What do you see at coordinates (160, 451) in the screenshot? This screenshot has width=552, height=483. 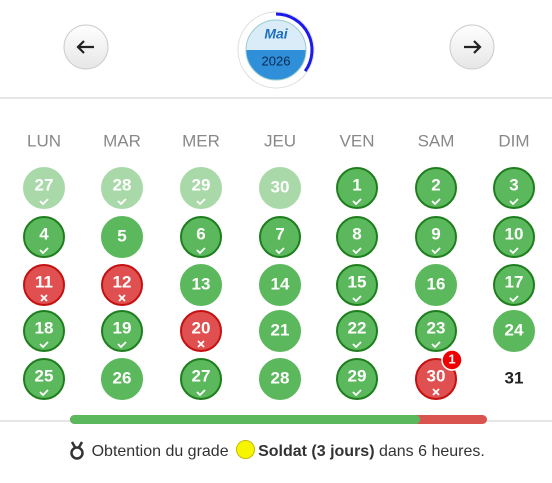 I see `footer-prefix: Obtention du grade` at bounding box center [160, 451].